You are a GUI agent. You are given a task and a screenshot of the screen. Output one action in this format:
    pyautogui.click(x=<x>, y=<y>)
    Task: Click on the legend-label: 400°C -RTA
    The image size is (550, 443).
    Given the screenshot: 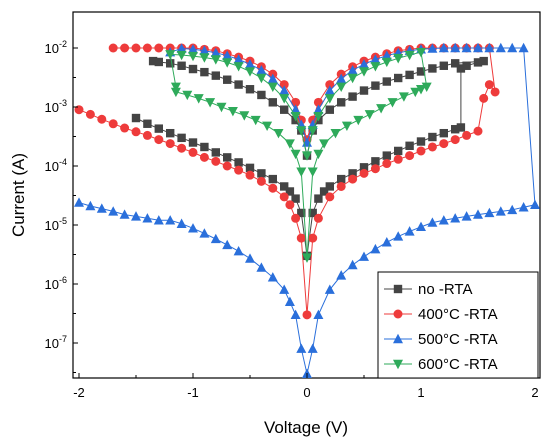 What is the action you would take?
    pyautogui.click(x=458, y=314)
    